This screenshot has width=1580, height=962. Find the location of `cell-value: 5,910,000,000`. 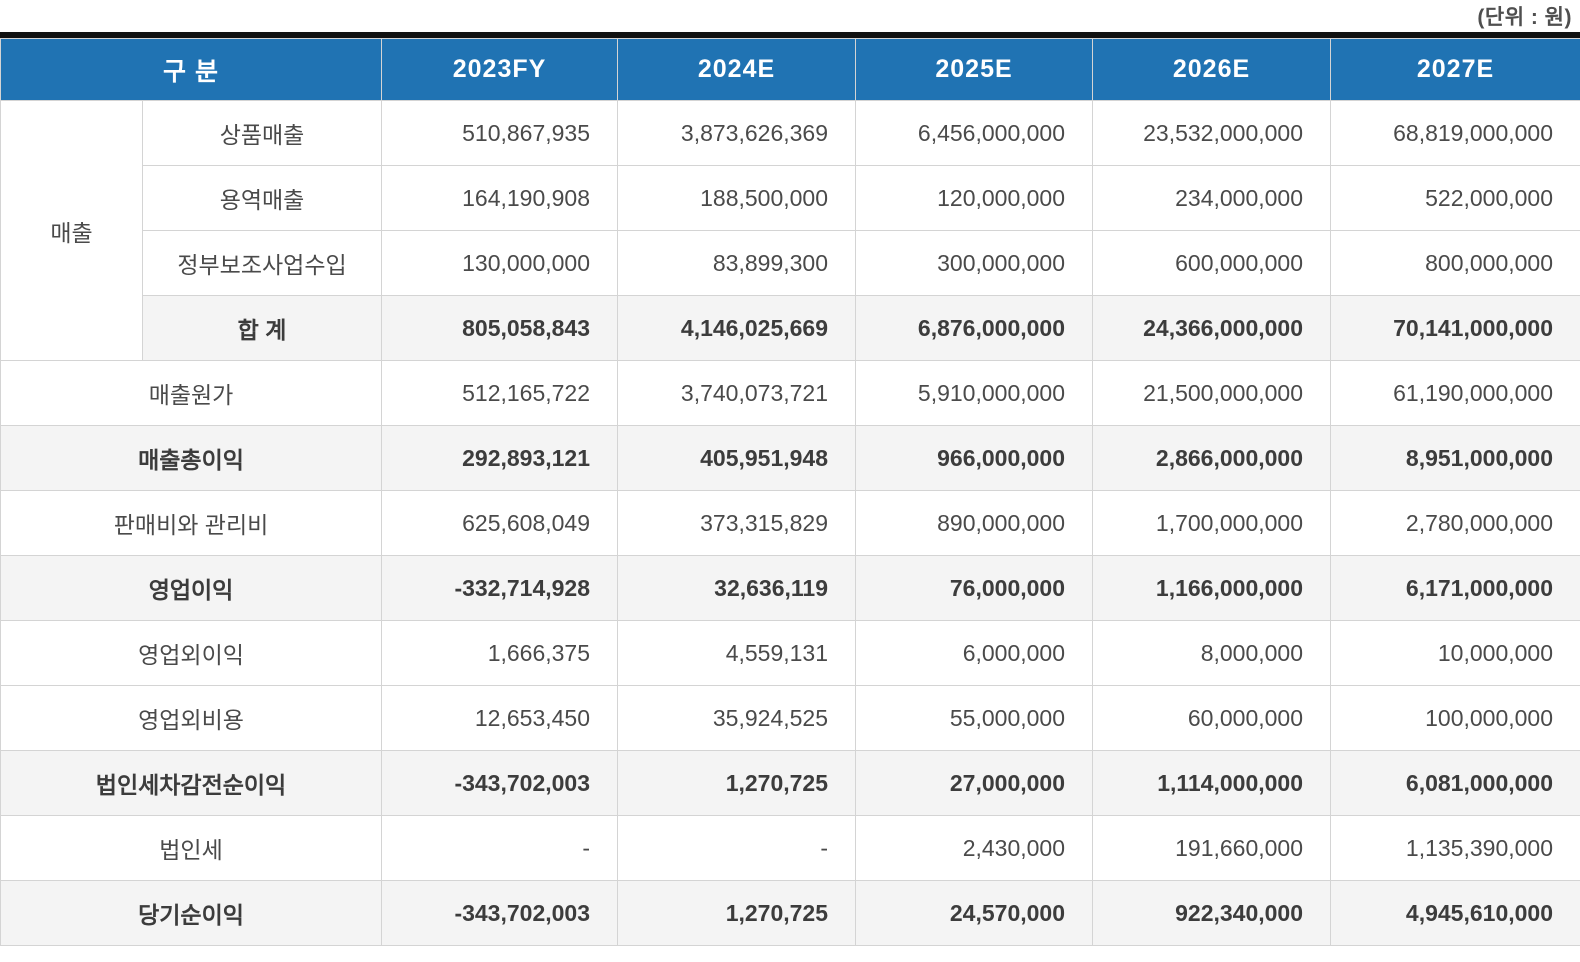

cell-value: 5,910,000,000 is located at coordinates (974, 393).